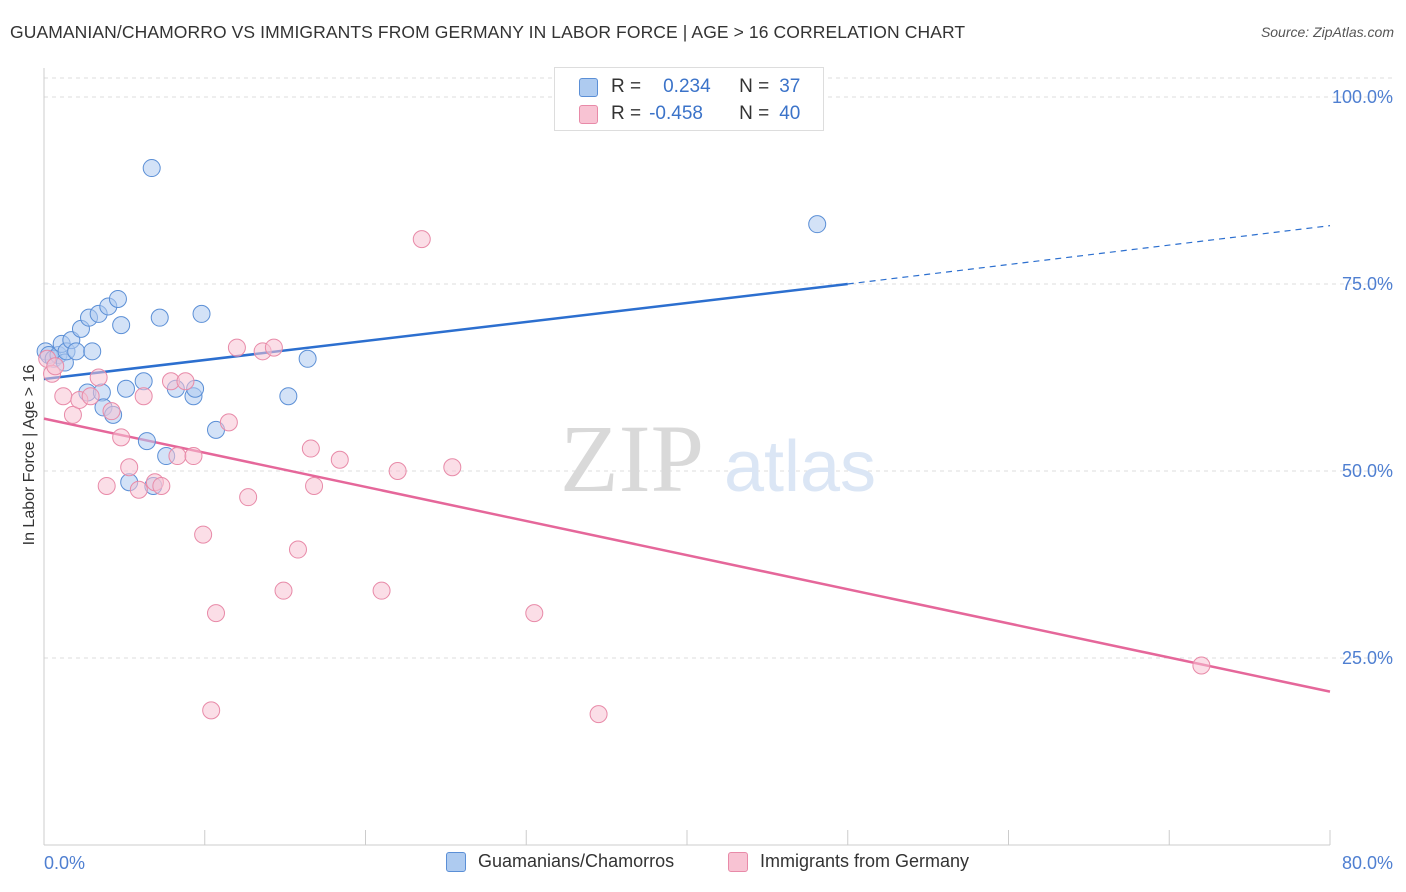 Image resolution: width=1406 pixels, height=892 pixels. Describe the element at coordinates (1367, 658) in the screenshot. I see `y-tick-label: 25.0%` at that location.